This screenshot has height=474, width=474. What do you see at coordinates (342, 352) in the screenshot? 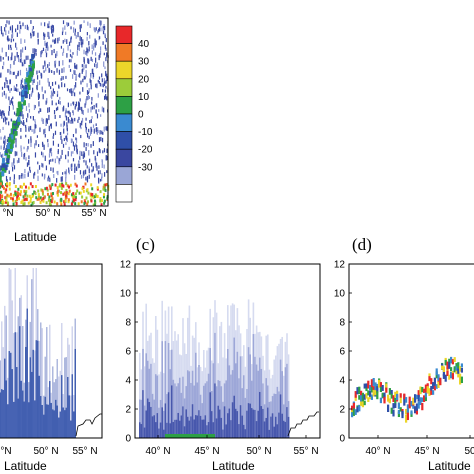
I see `panel-d-ytick-label: 6` at bounding box center [342, 352].